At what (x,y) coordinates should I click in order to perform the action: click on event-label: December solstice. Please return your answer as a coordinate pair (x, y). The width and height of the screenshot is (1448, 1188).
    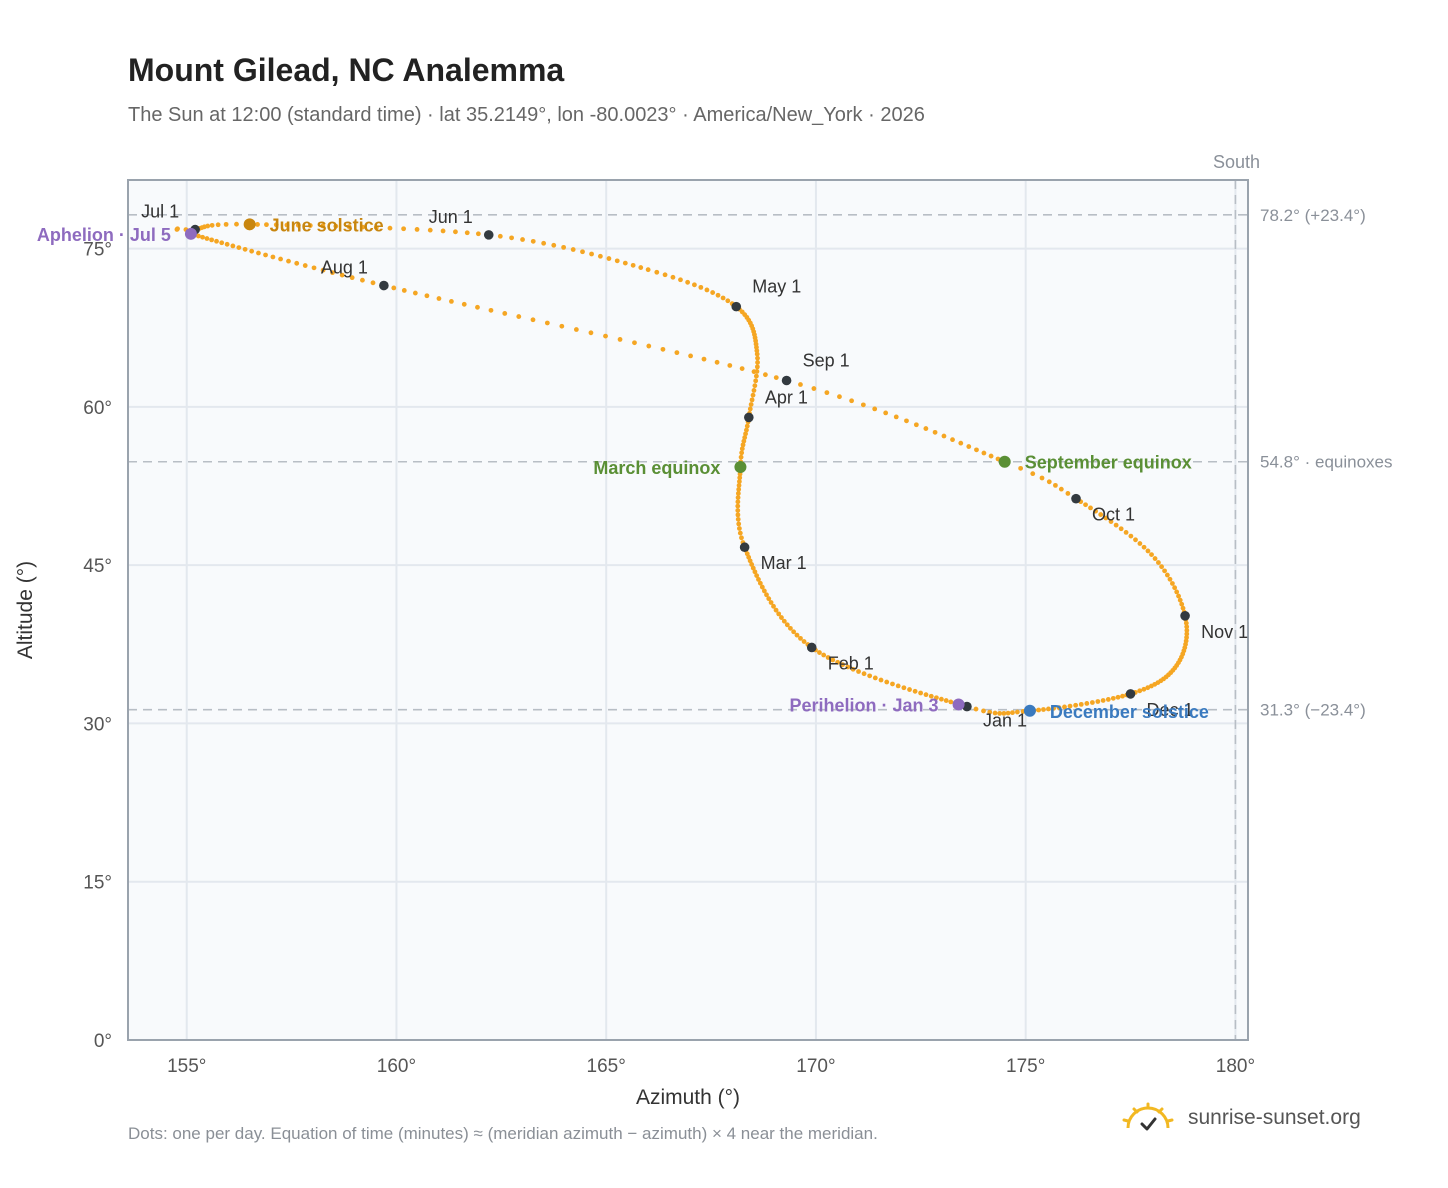
    Looking at the image, I should click on (1129, 712).